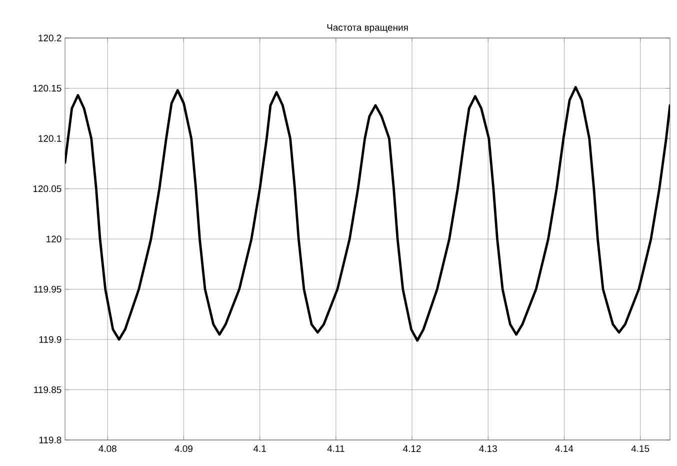  I want to click on y-tick-label: 119.85, so click(48, 390).